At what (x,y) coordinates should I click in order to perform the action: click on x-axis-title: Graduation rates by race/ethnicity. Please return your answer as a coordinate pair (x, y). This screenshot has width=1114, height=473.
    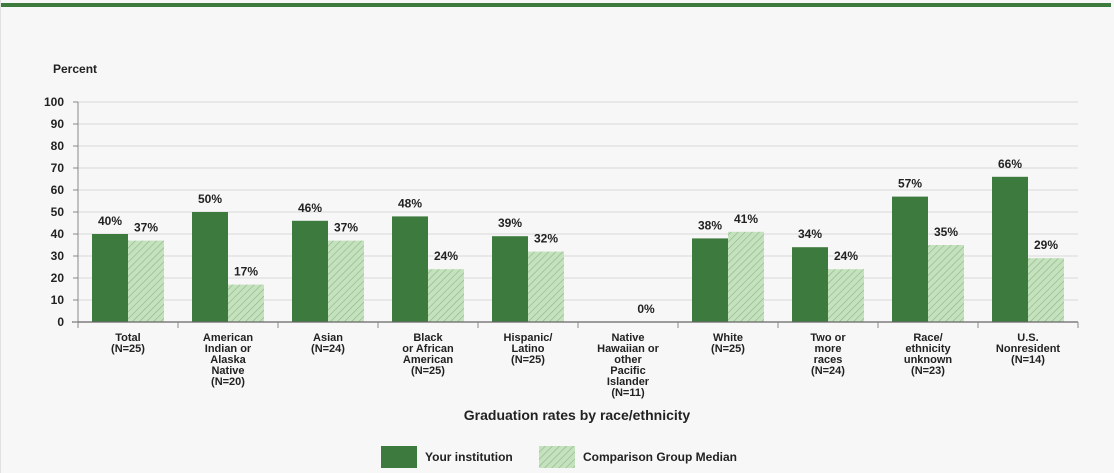
    Looking at the image, I should click on (577, 415).